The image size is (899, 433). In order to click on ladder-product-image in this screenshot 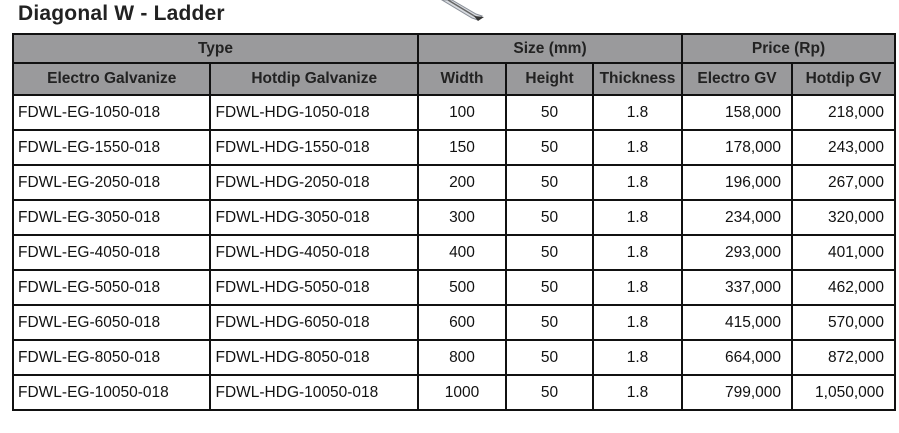, I will do `click(462, 10)`.